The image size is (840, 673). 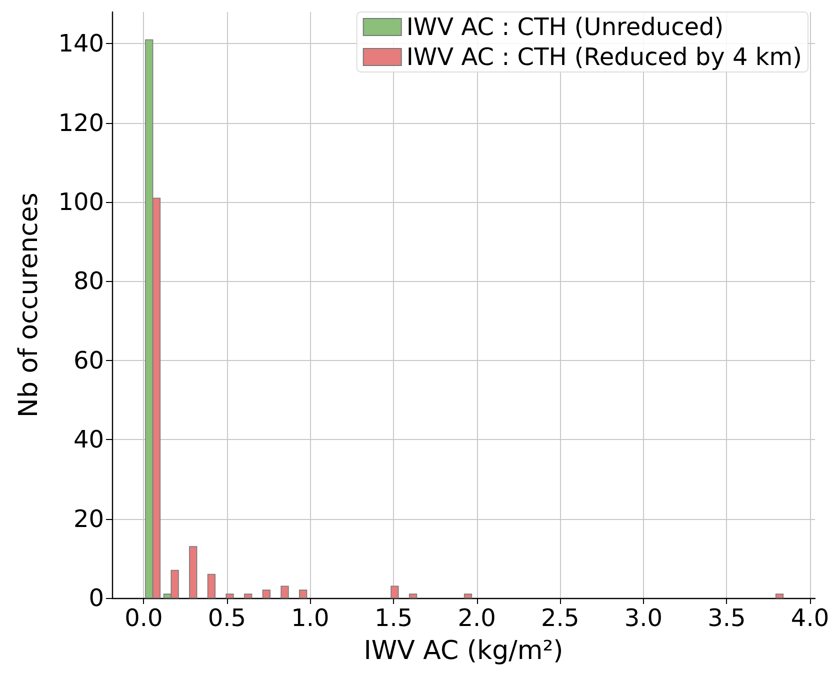 I want to click on legend-label: IWV AC : CTH (Unreduced), so click(x=565, y=27).